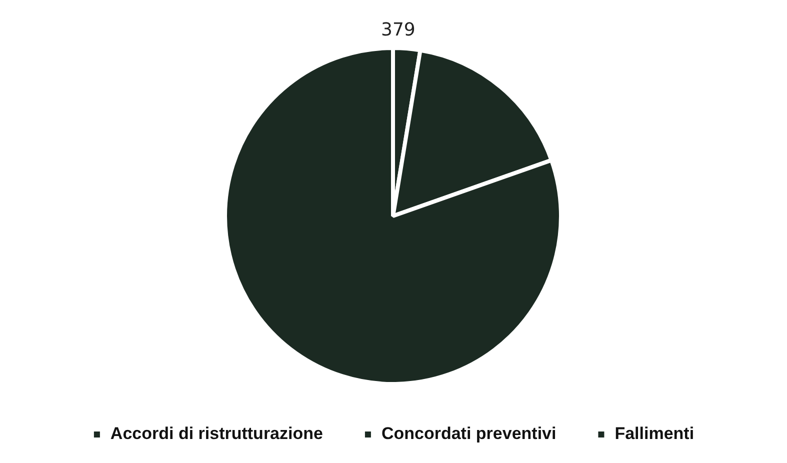  What do you see at coordinates (468, 434) in the screenshot?
I see `legend-label: Concordati preventivi` at bounding box center [468, 434].